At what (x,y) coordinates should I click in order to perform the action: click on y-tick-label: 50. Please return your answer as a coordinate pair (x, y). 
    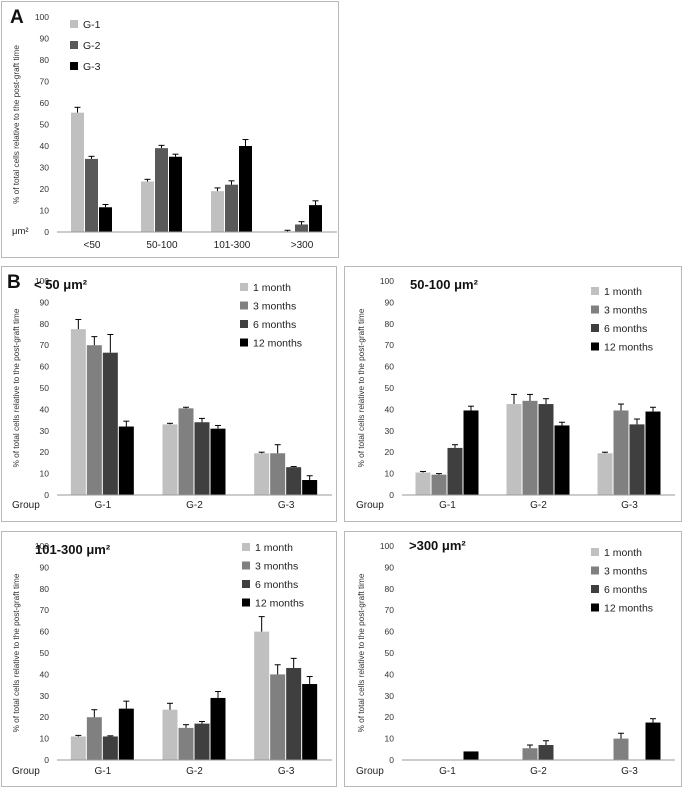
    Looking at the image, I should click on (45, 125).